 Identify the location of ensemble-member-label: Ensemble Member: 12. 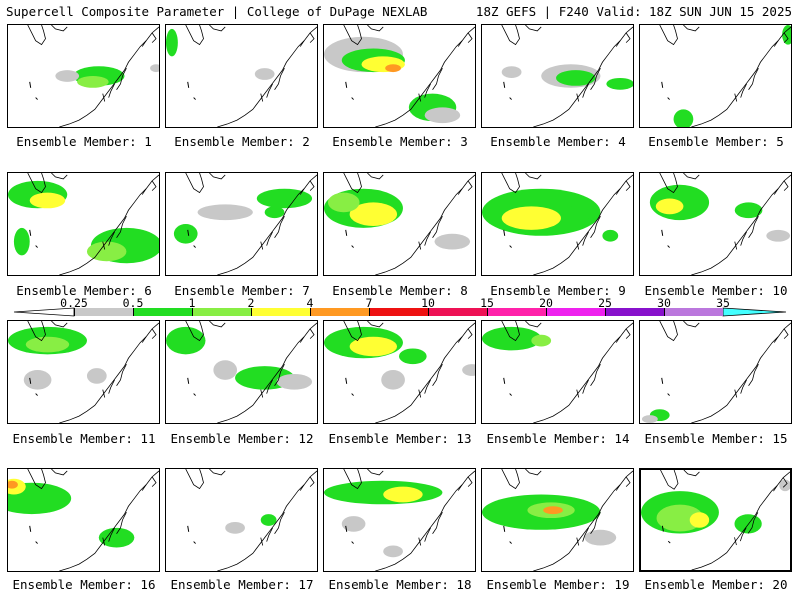
(242, 438).